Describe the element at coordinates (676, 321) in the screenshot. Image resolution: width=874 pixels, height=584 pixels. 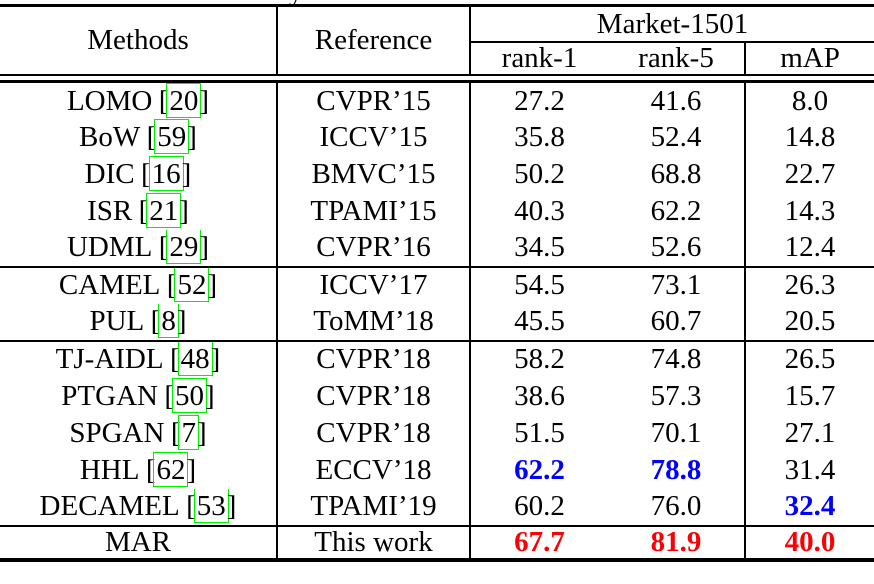
I see `rank5-cell: 60.7` at that location.